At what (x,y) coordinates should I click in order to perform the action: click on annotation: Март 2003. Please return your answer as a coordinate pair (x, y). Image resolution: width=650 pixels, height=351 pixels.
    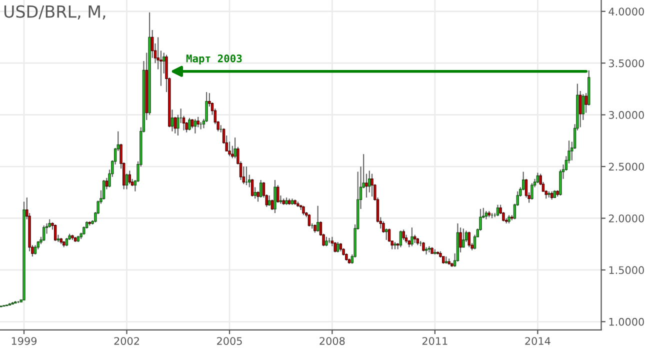
    Looking at the image, I should click on (214, 59).